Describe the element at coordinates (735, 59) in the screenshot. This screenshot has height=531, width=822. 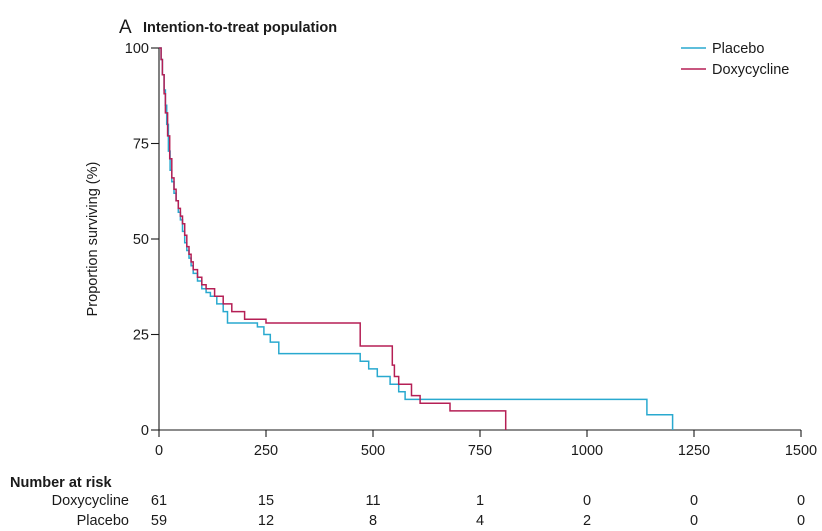
I see `legend: Placebo Doxycycline` at that location.